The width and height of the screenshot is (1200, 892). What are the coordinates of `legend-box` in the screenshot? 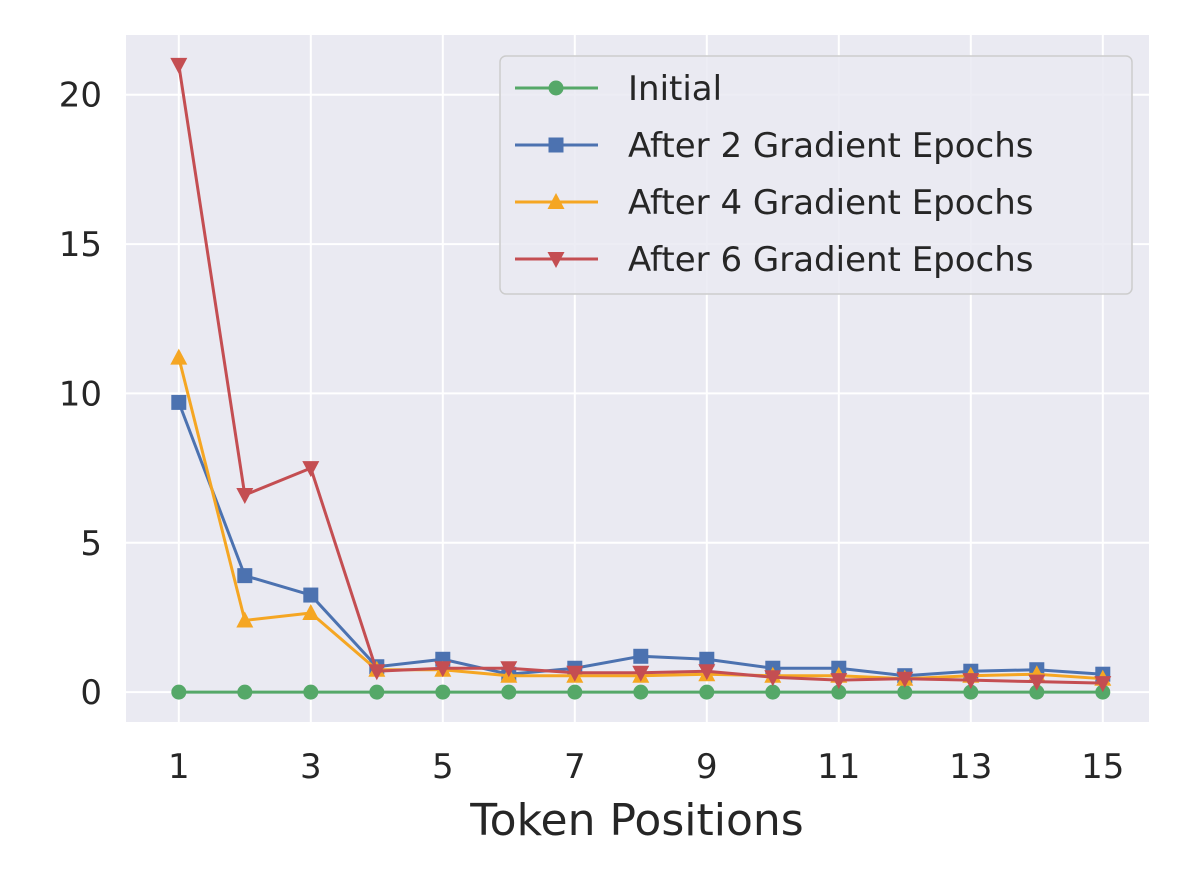 It's located at (816, 175).